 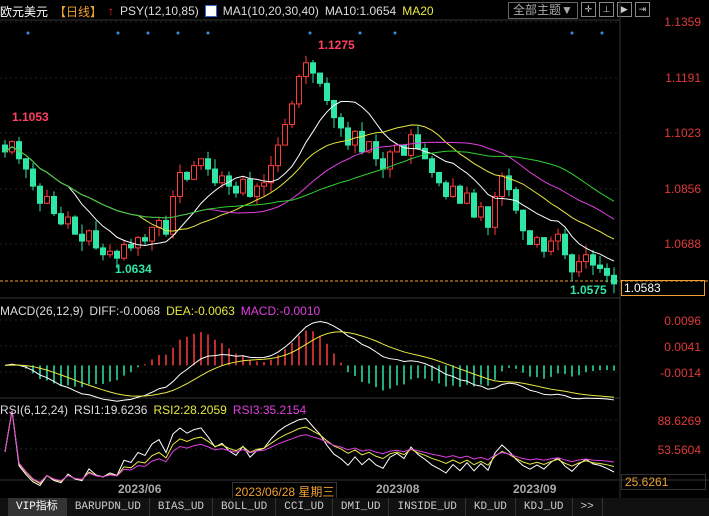 What do you see at coordinates (588, 507) in the screenshot?
I see `tabs-more-button: >>` at bounding box center [588, 507].